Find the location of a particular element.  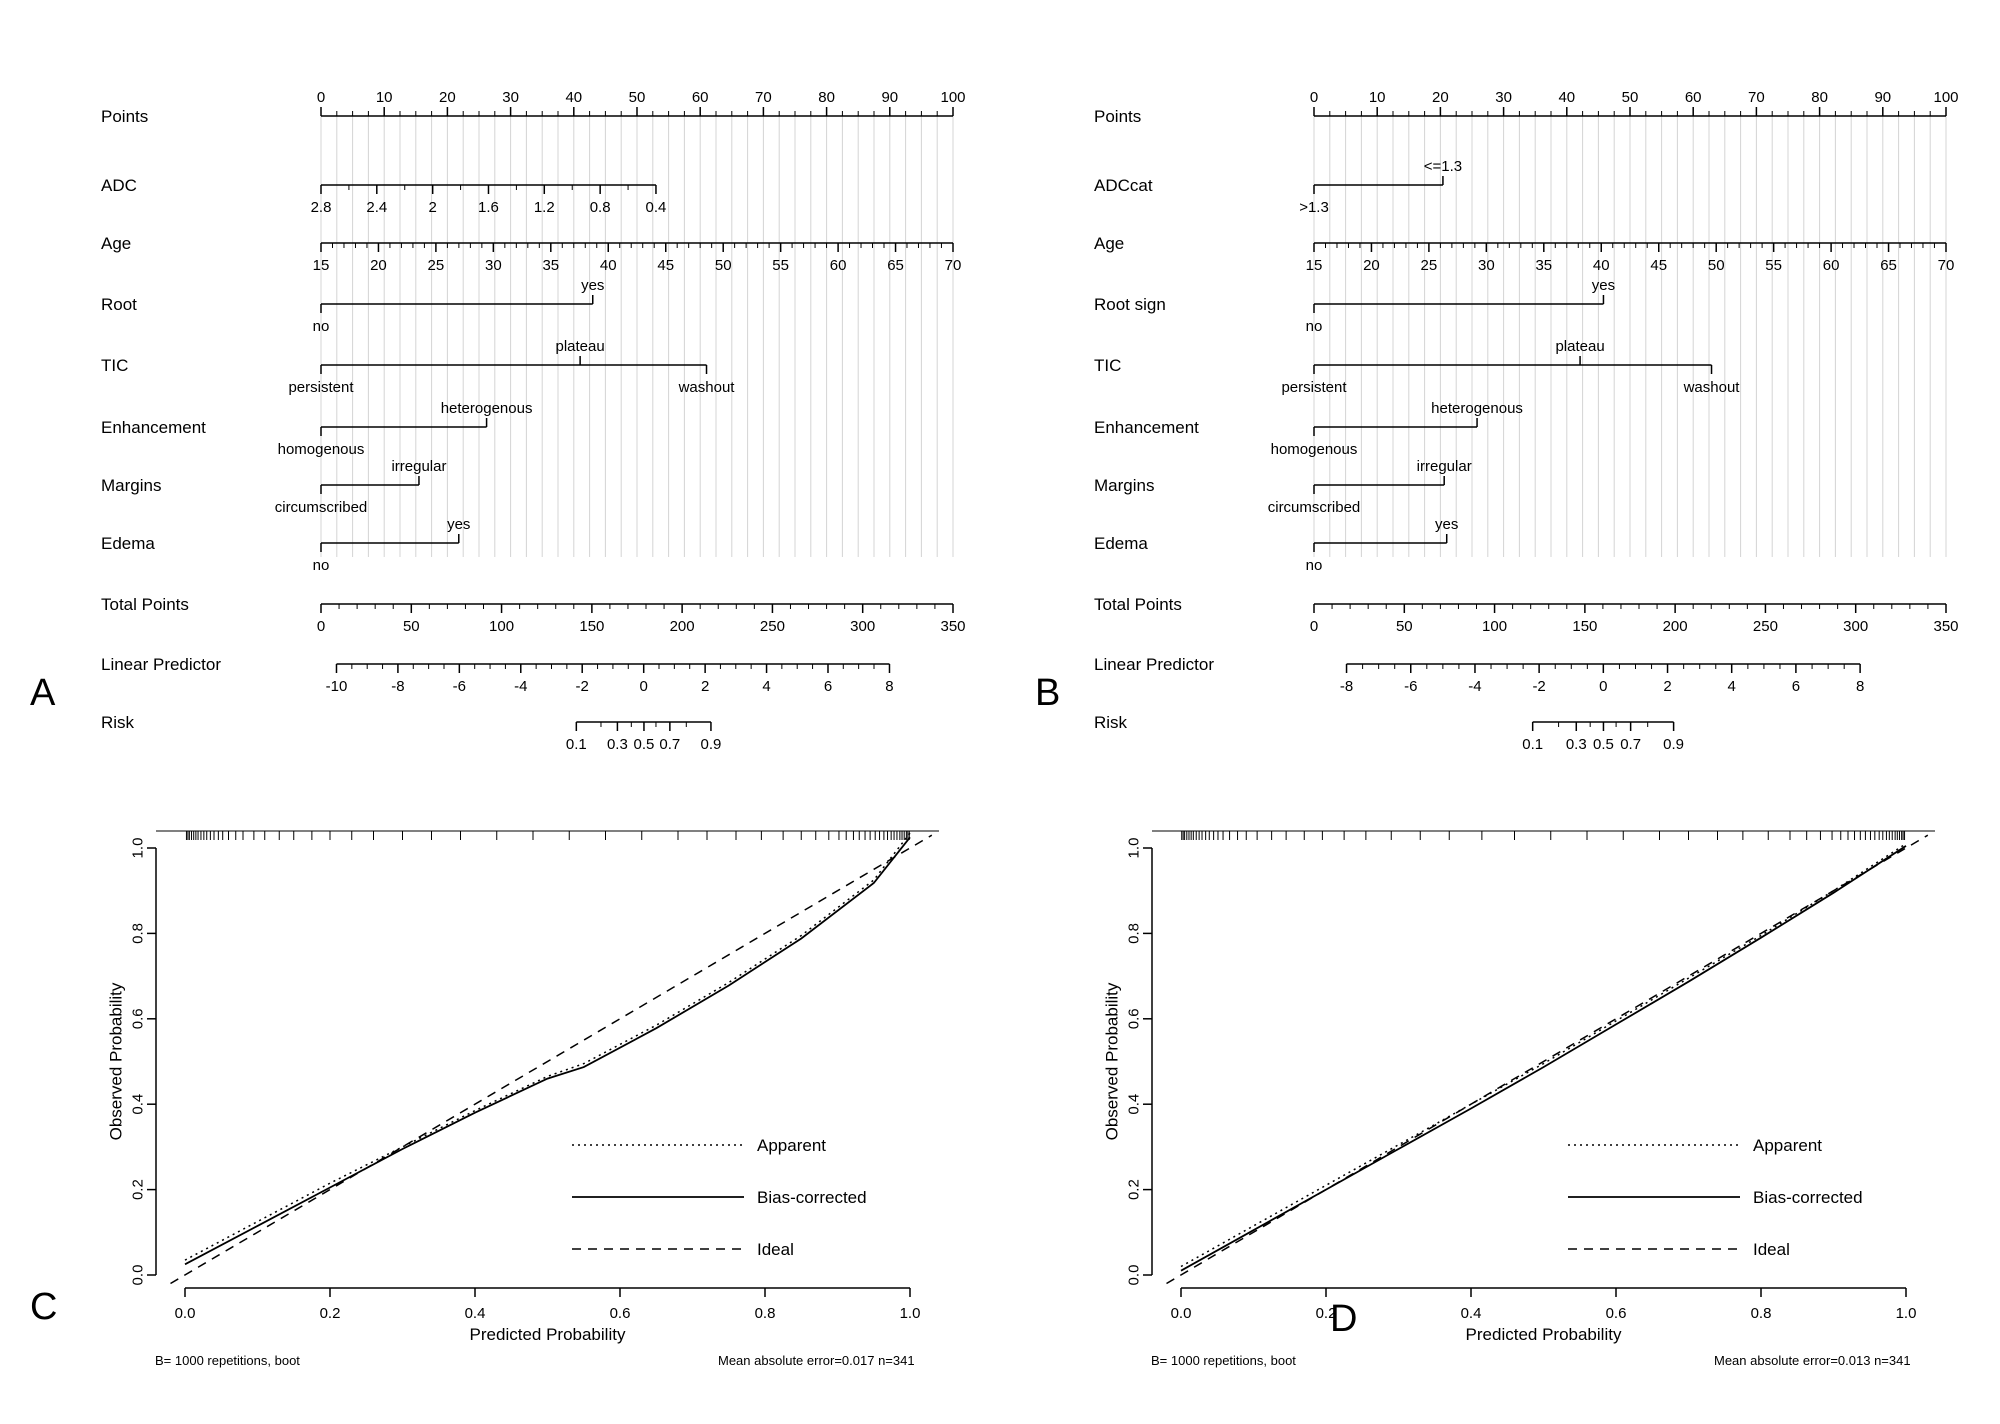

nomogram-gridlines is located at coordinates (637, 336).